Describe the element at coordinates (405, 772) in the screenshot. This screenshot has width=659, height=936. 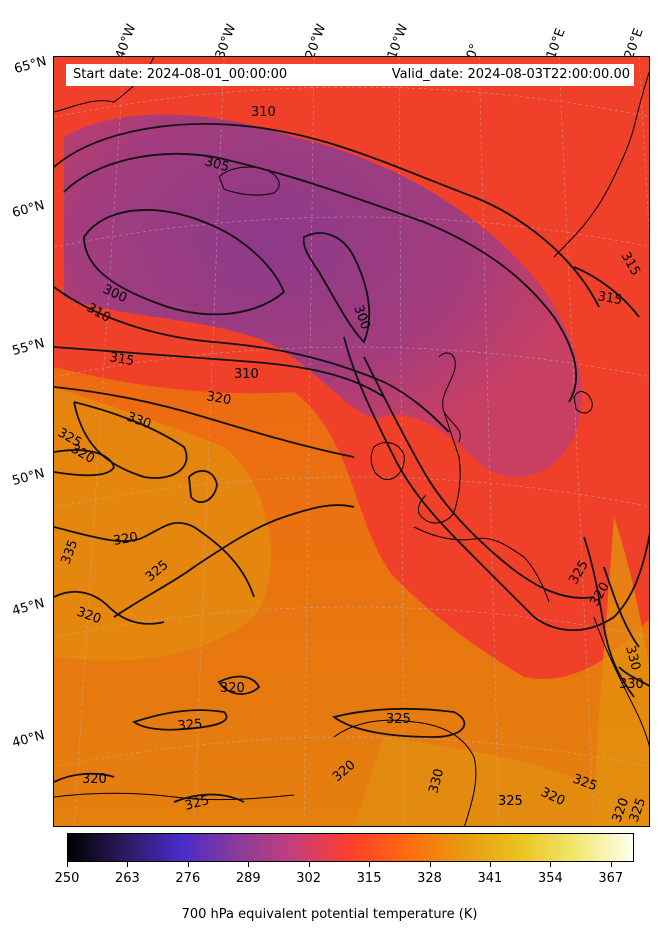
I see `coast-iberia` at that location.